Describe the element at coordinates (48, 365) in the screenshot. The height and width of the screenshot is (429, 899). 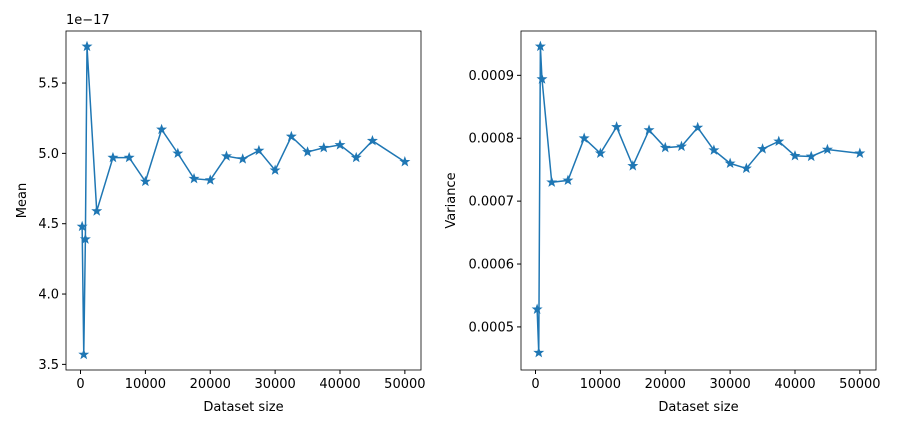
I see `y-tick-label: 3.5` at that location.